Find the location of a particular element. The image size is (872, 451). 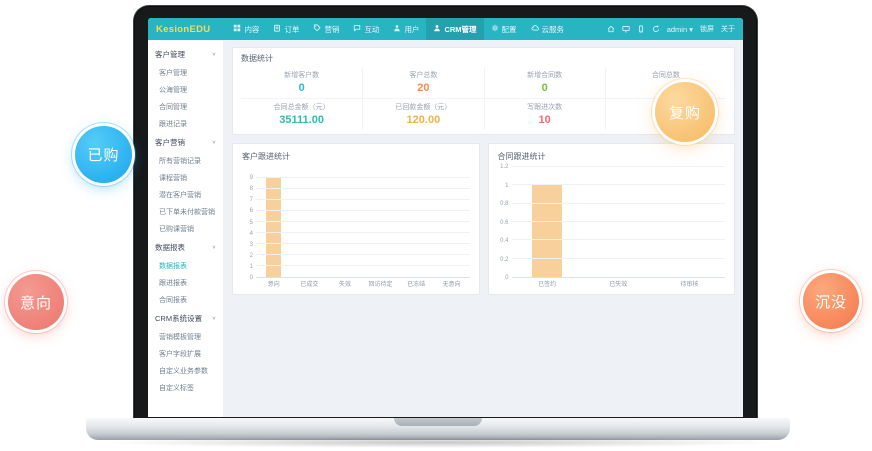

y-axis: 0 1 2 3 4 5 6 7 8 9 is located at coordinates (249, 224).